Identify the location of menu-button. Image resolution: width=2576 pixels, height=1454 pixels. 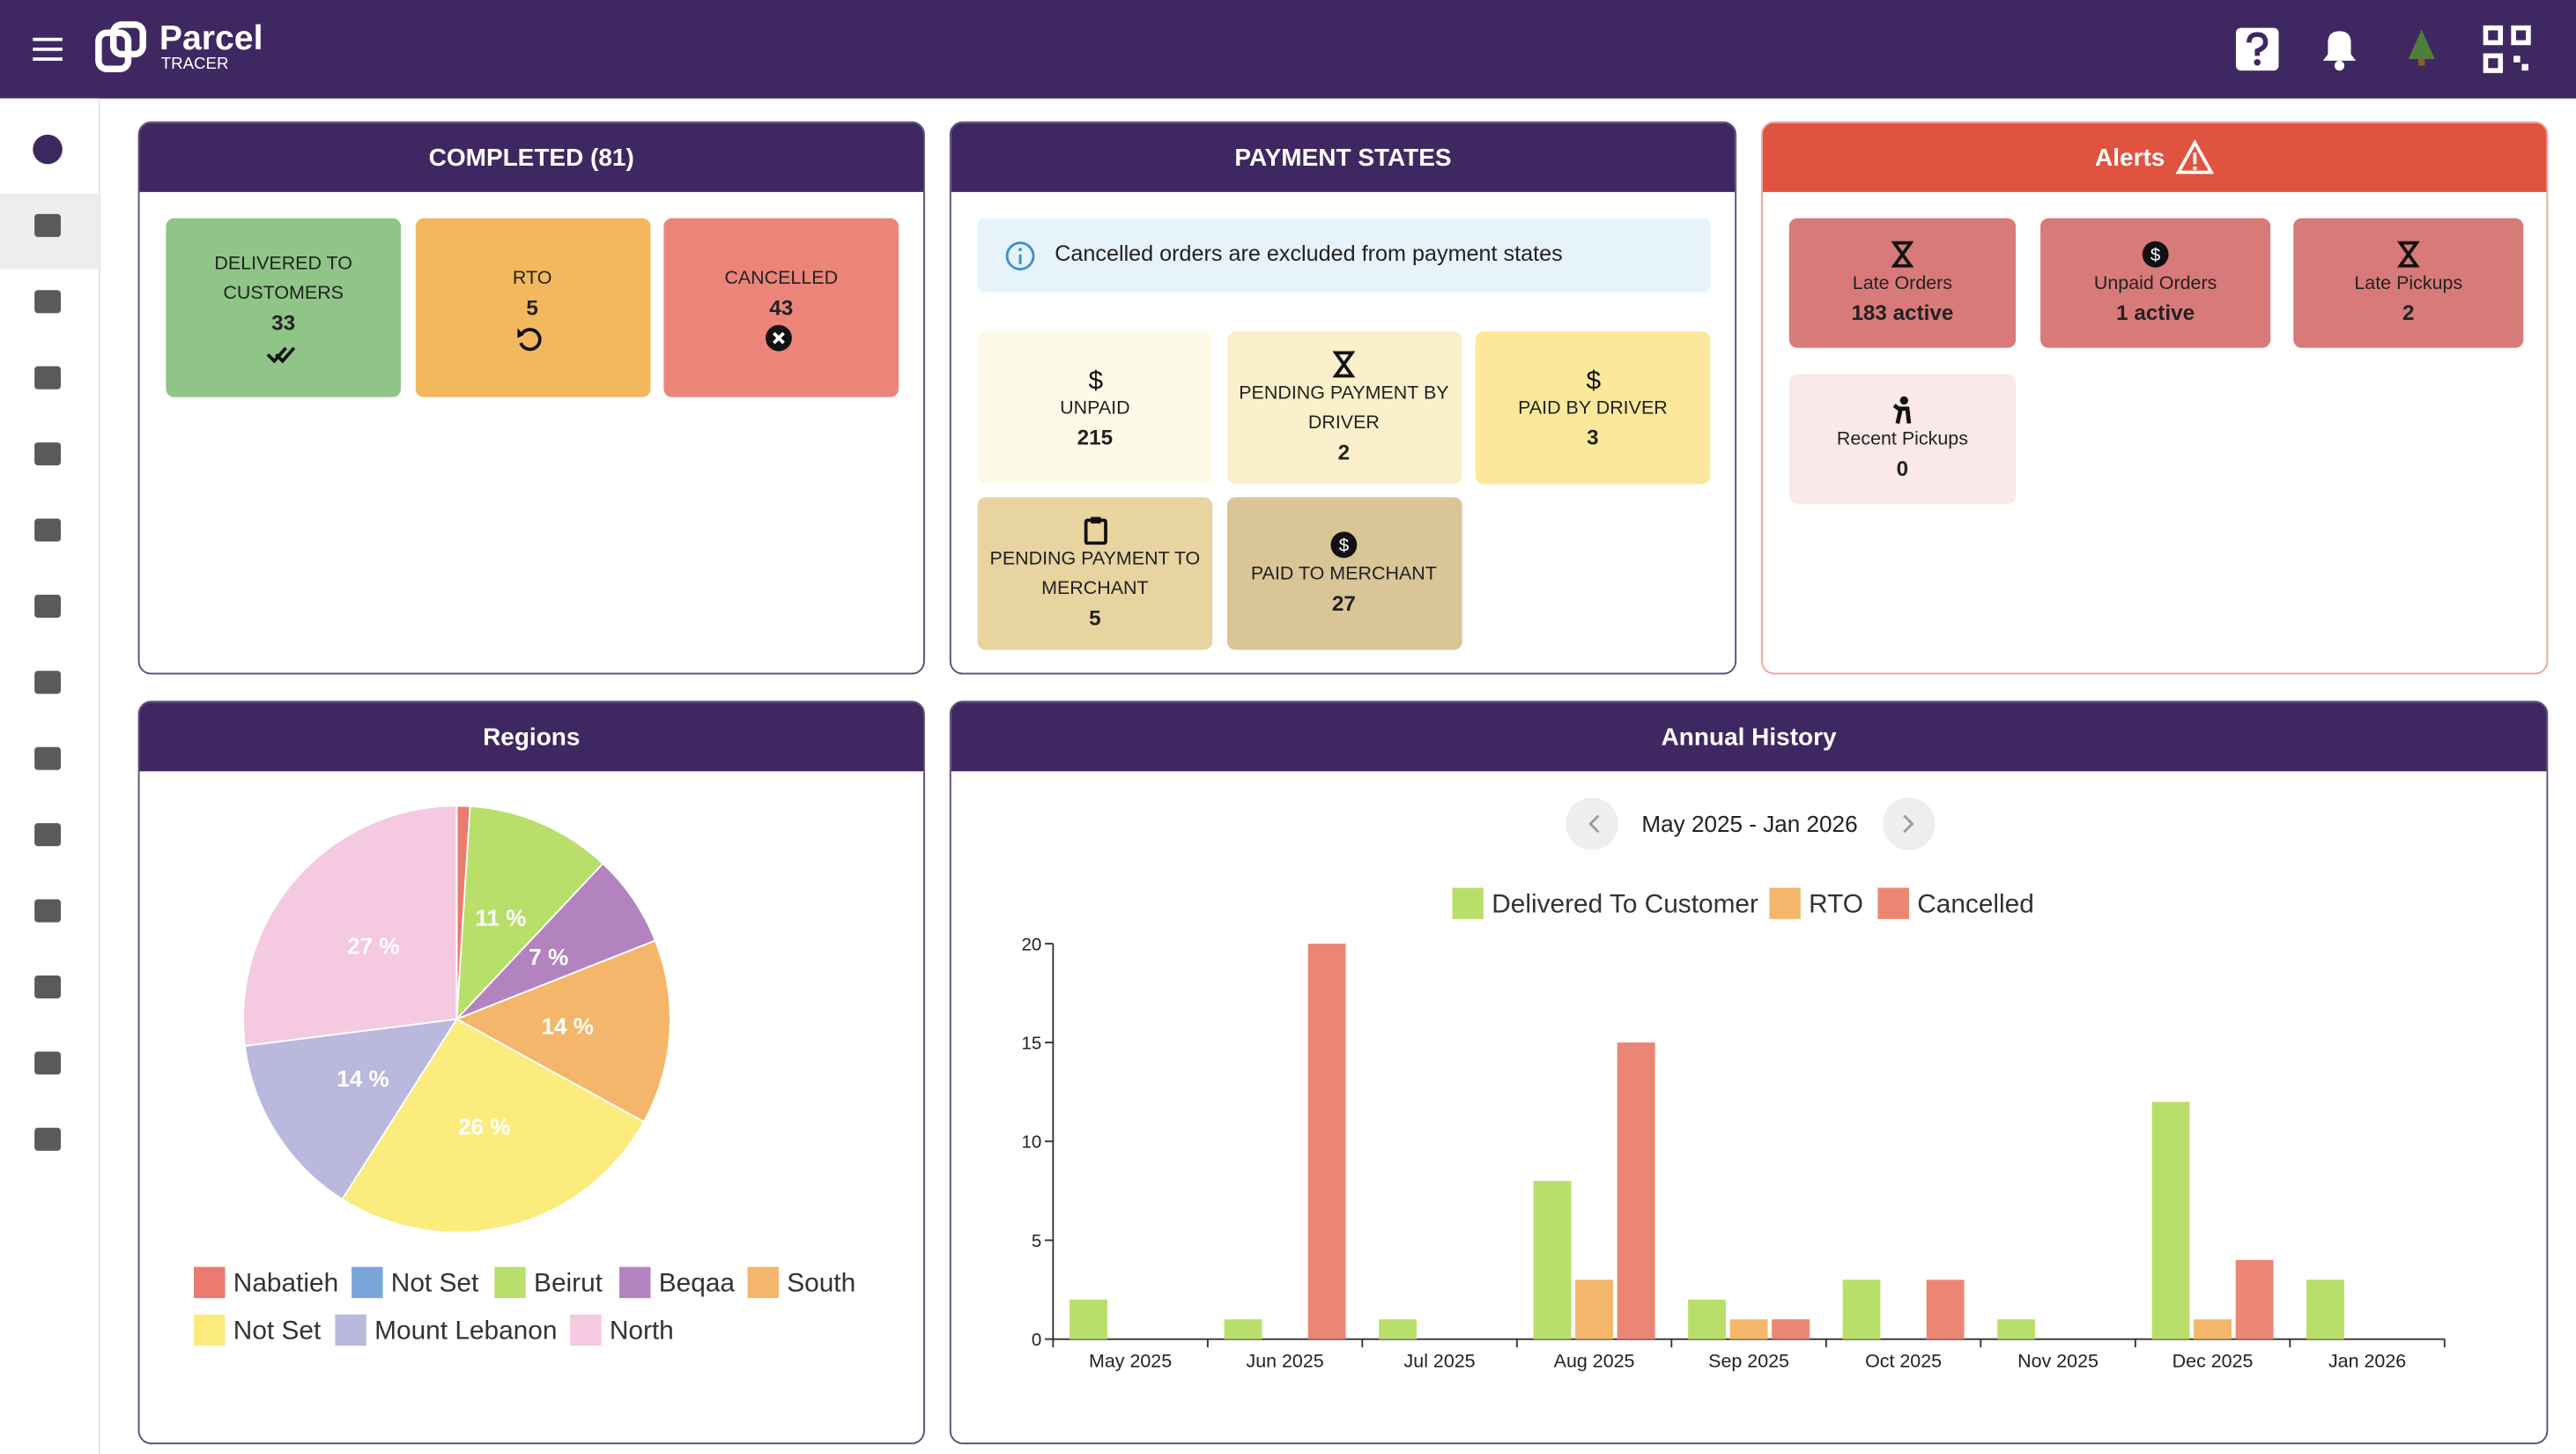
(48, 49).